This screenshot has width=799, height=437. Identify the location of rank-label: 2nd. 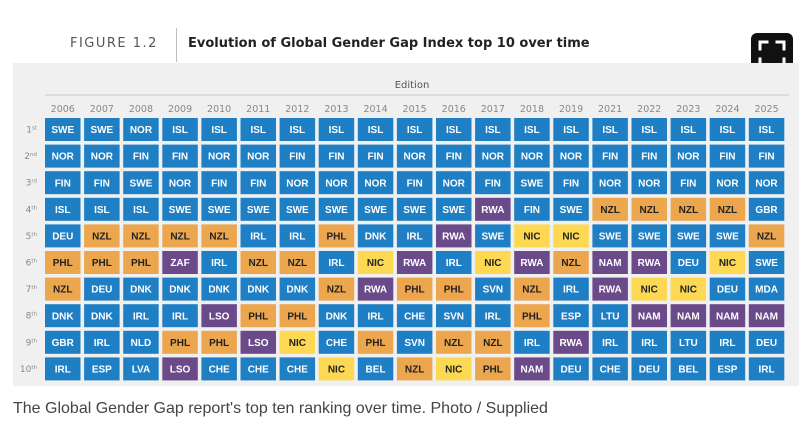
(30, 157).